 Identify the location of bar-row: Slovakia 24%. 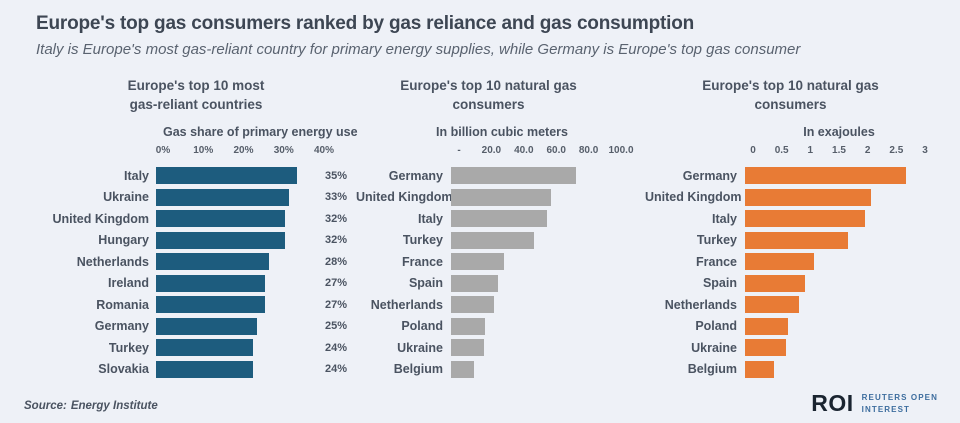
(196, 369).